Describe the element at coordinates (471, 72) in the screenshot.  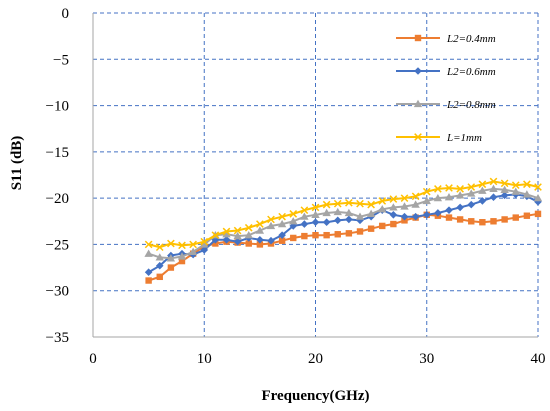
I see `legend-label: L2=0.6mm` at that location.